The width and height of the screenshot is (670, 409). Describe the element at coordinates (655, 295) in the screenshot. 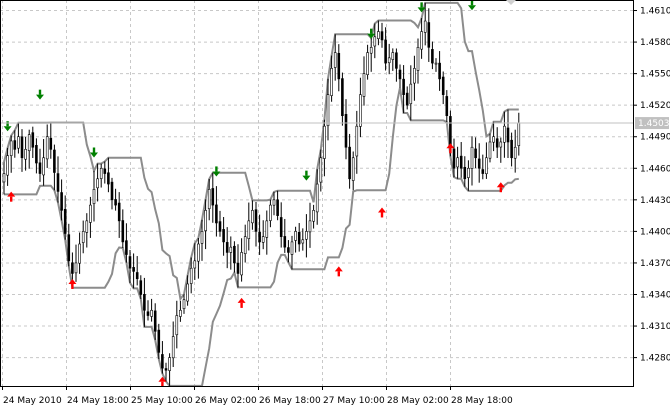

I see `y-tick-label: 1.4340` at that location.